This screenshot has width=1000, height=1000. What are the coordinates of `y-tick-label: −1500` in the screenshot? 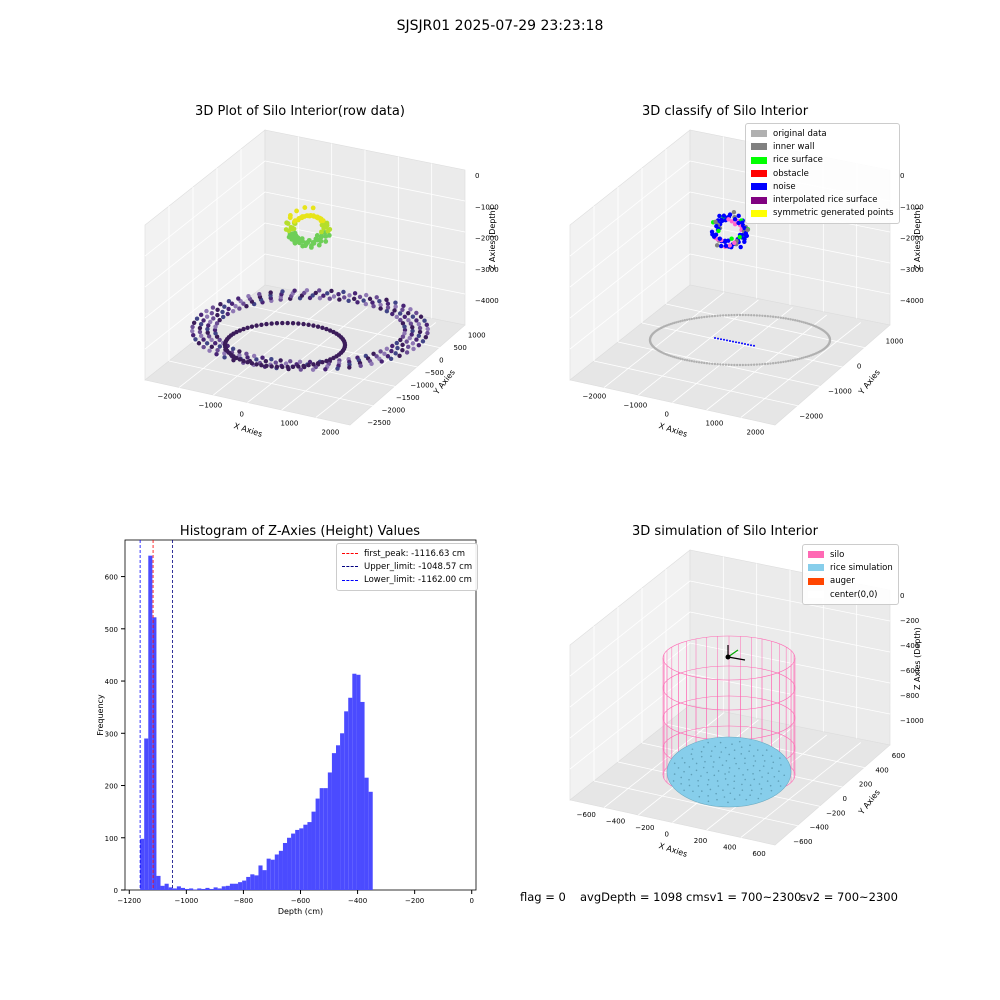 It's located at (408, 398).